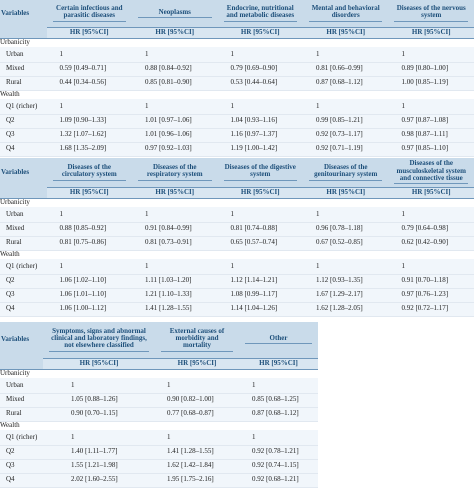  I want to click on hr-cell: 1.08 [0.99–1.17], so click(260, 295).